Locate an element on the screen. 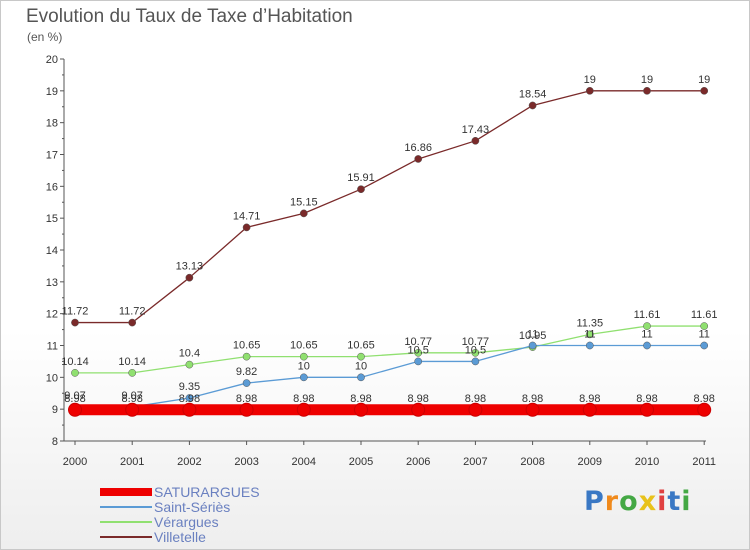  data-label: 16.86 is located at coordinates (418, 148).